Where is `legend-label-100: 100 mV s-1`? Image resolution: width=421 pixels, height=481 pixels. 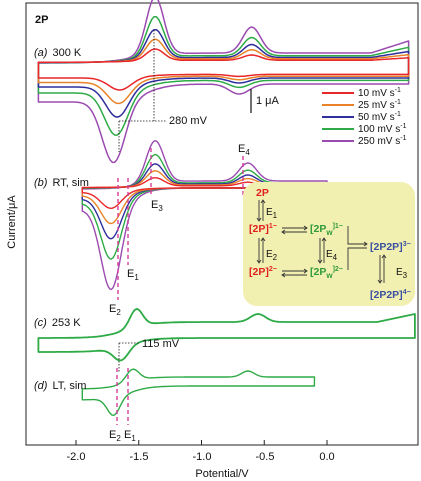 legend-label-100: 100 mV s-1 is located at coordinates (382, 129).